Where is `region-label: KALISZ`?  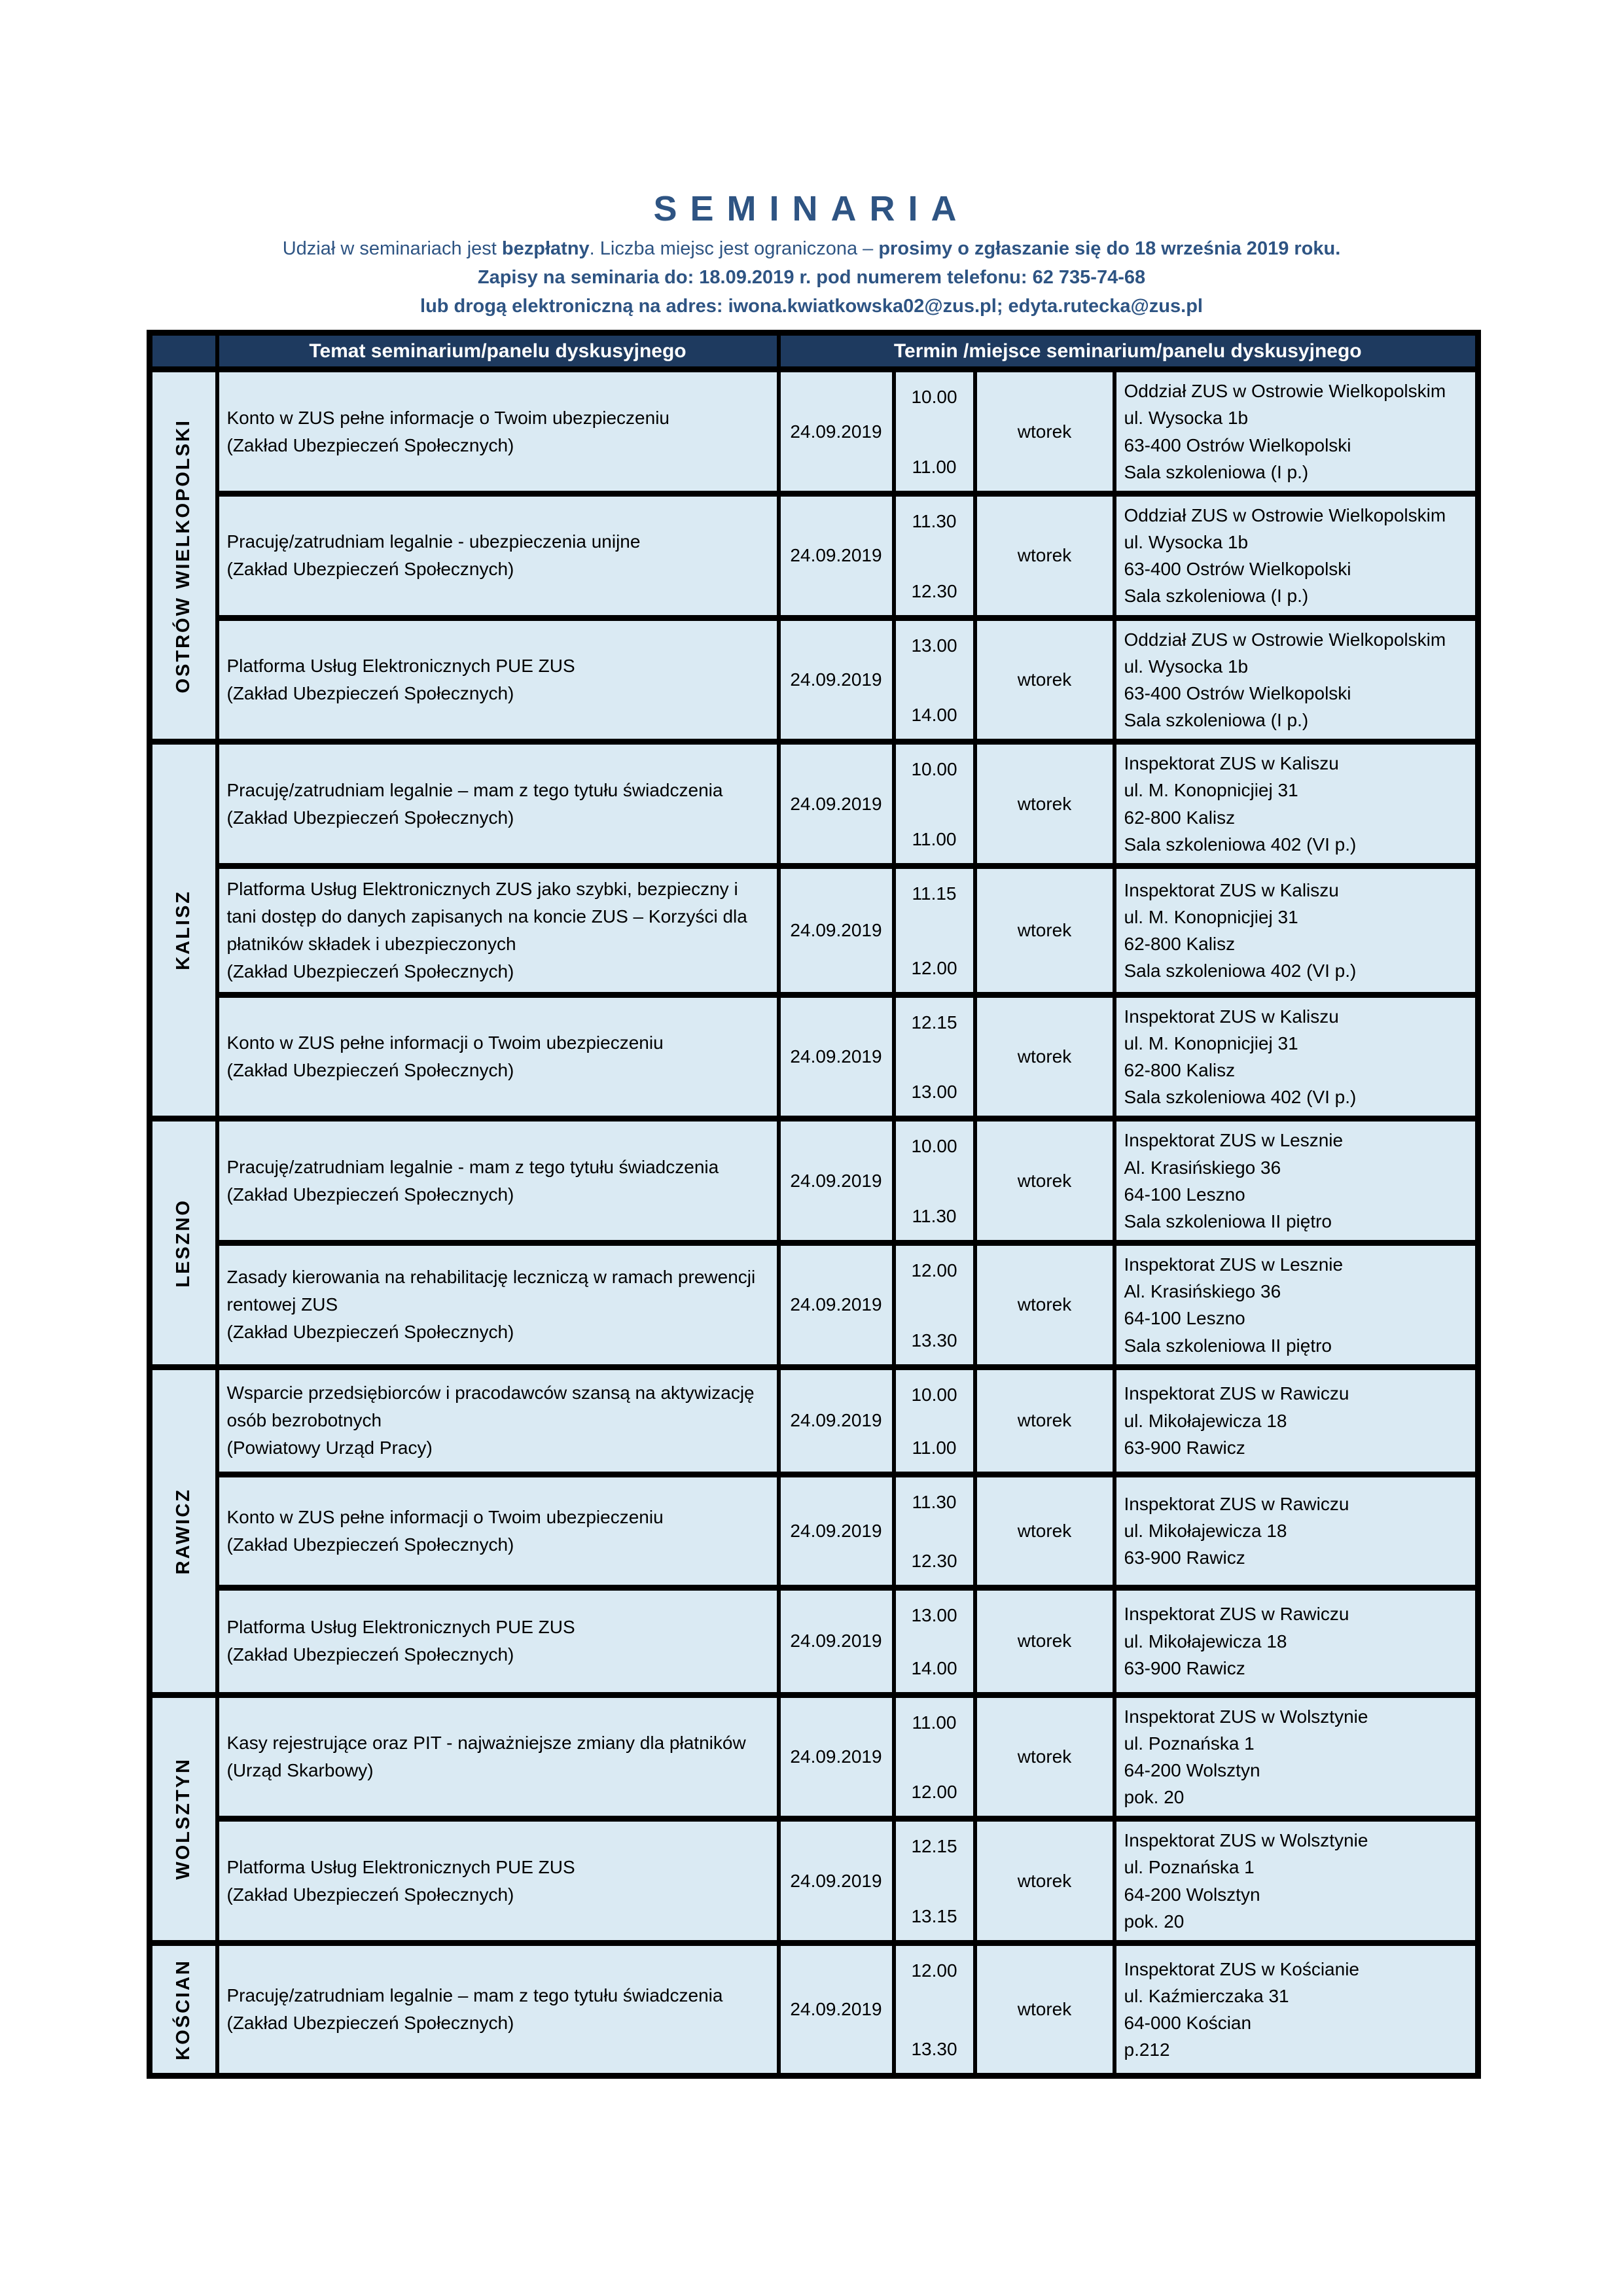 region-label: KALISZ is located at coordinates (183, 930).